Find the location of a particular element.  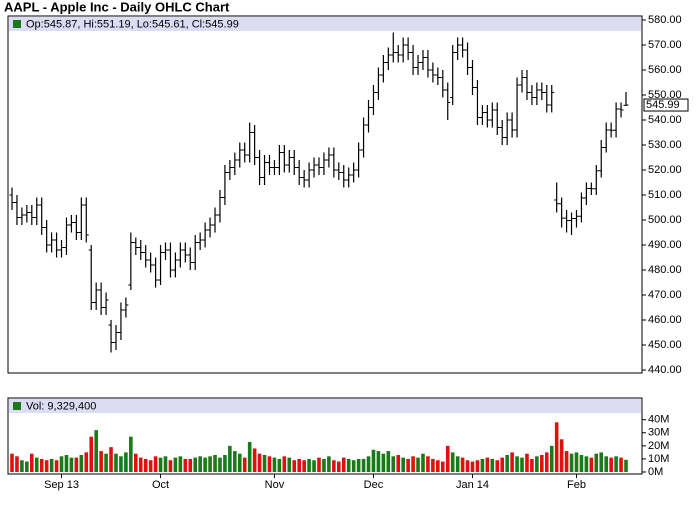

volume-legend: Vol: 9,329,400 is located at coordinates (61, 406).